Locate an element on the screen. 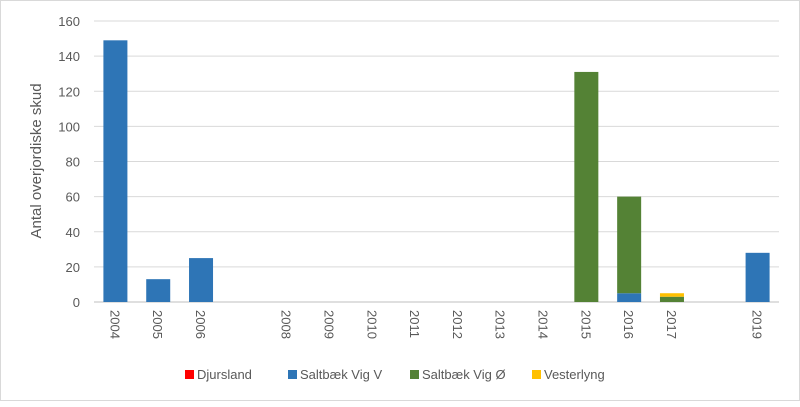 Image resolution: width=800 pixels, height=407 pixels. legend-label: Saltbæk Vig V is located at coordinates (341, 374).